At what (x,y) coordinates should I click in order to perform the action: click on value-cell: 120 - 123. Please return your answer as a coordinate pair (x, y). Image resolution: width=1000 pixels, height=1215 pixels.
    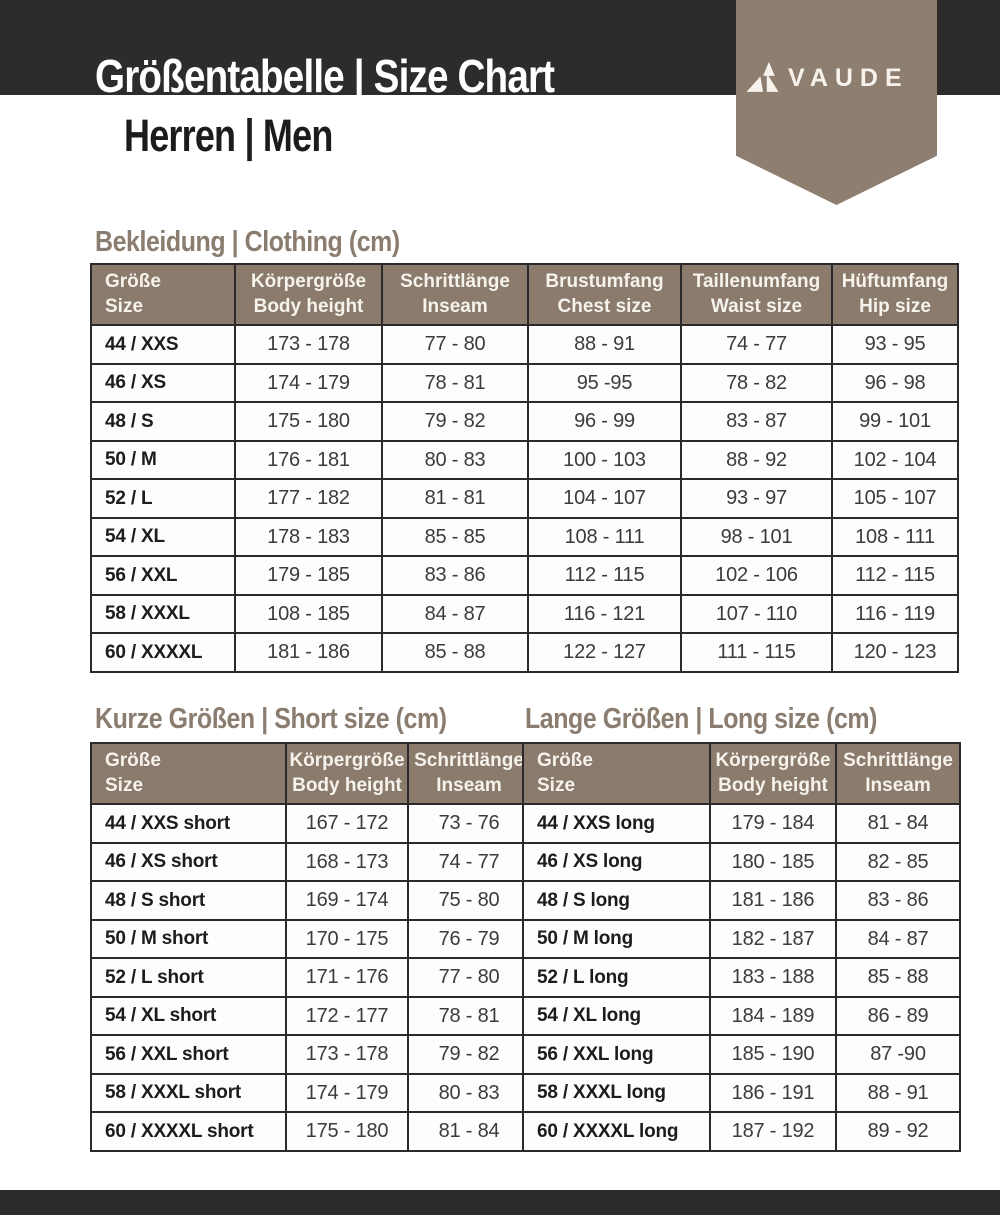
    Looking at the image, I should click on (895, 652).